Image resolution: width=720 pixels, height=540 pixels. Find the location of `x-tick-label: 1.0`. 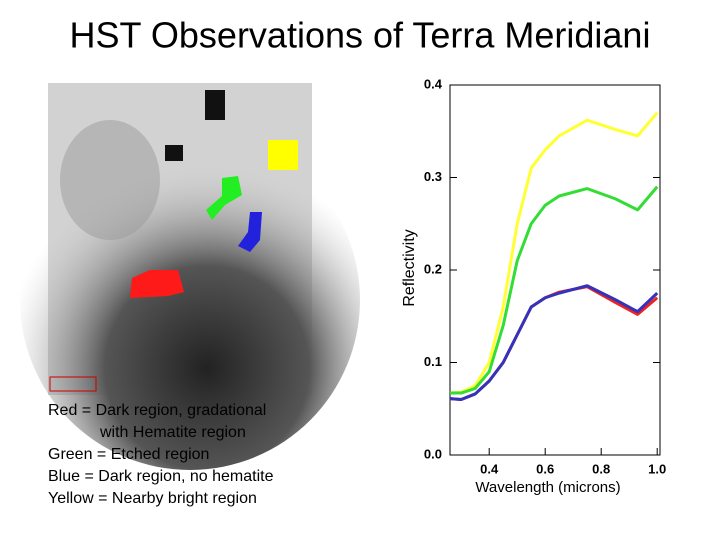

x-tick-label: 1.0 is located at coordinates (657, 468).